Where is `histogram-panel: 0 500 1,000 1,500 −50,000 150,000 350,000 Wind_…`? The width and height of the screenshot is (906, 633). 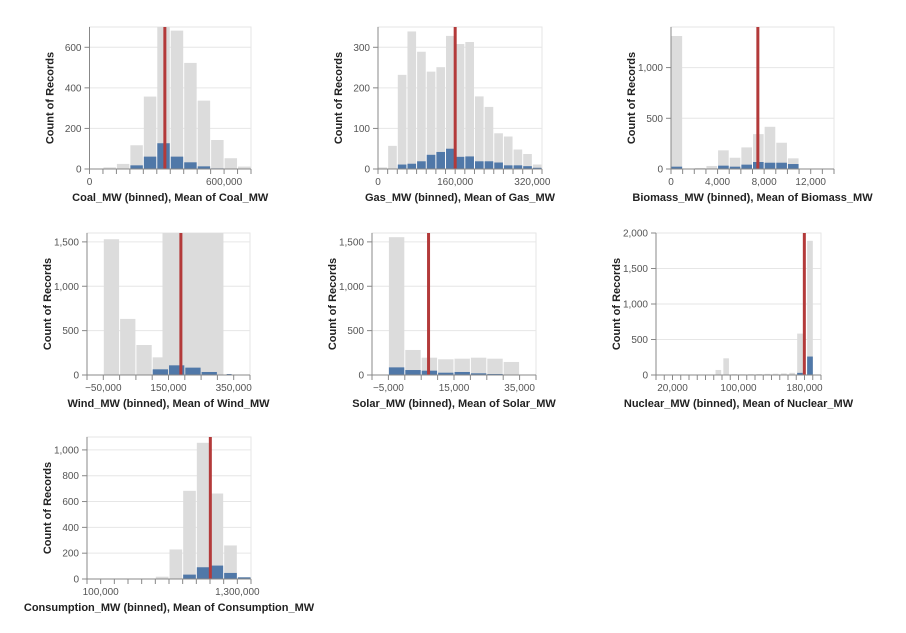
histogram-panel: 0 500 1,000 1,500 −50,000 150,000 350,000 Wind_… is located at coordinates (156, 321).